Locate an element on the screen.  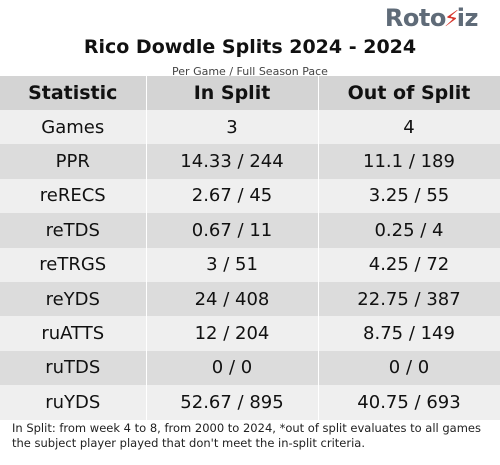
table-row: reYDS 24 / 408 22.75 / 387 is located at coordinates (250, 299).